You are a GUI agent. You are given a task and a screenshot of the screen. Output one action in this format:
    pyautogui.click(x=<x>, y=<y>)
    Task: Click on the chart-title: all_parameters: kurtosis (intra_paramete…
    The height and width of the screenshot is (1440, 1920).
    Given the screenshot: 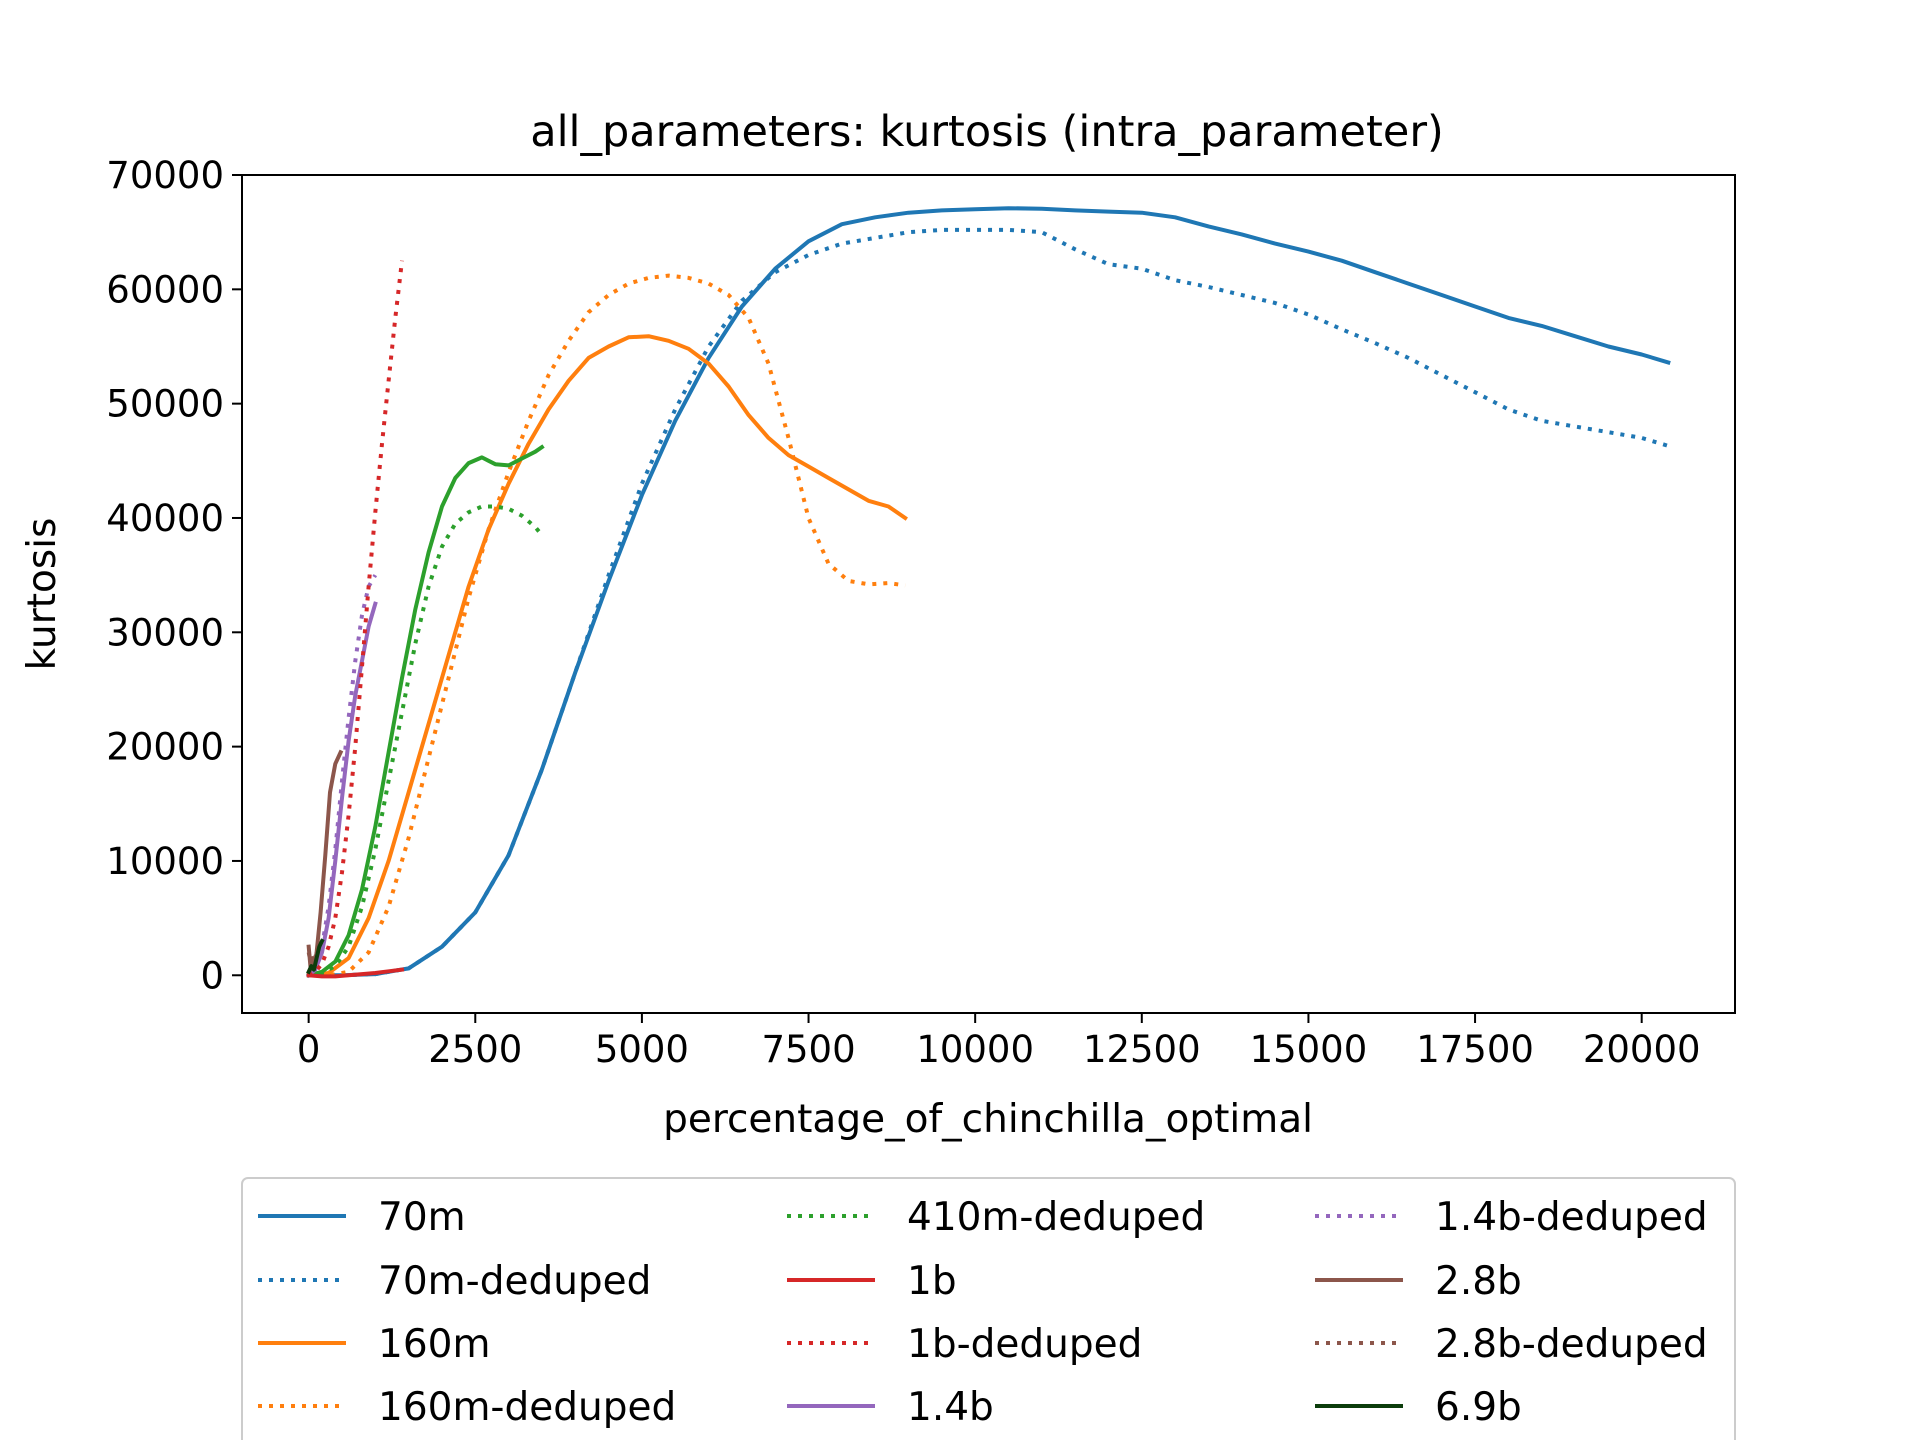 What is the action you would take?
    pyautogui.click(x=987, y=132)
    